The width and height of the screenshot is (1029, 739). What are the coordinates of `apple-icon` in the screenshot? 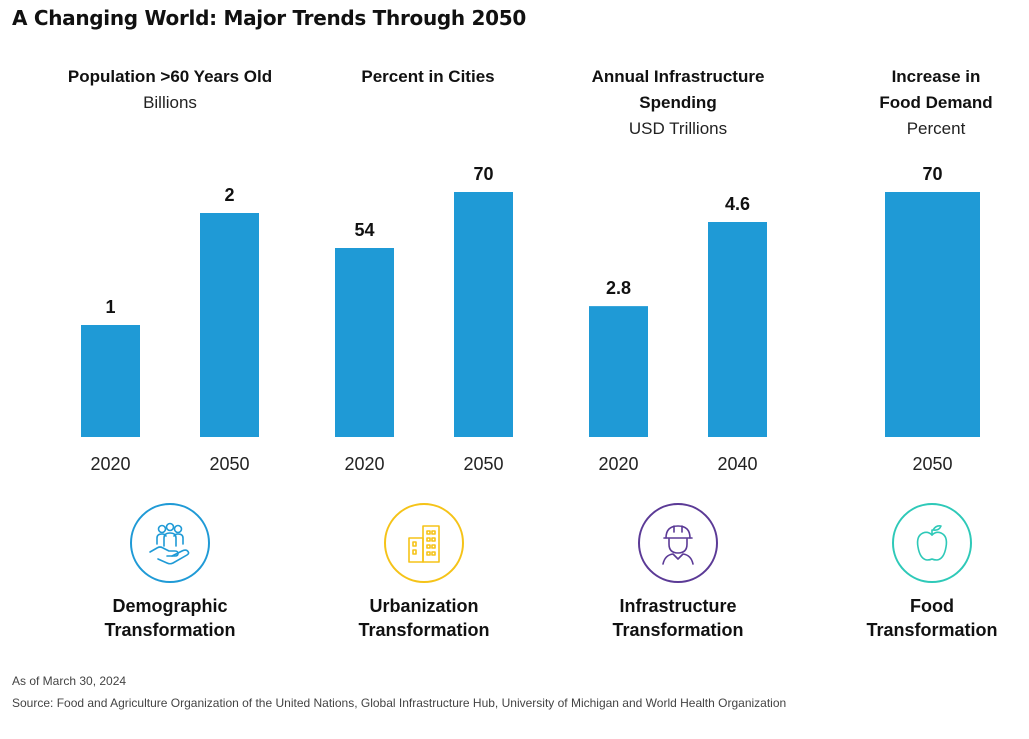 It's located at (932, 543).